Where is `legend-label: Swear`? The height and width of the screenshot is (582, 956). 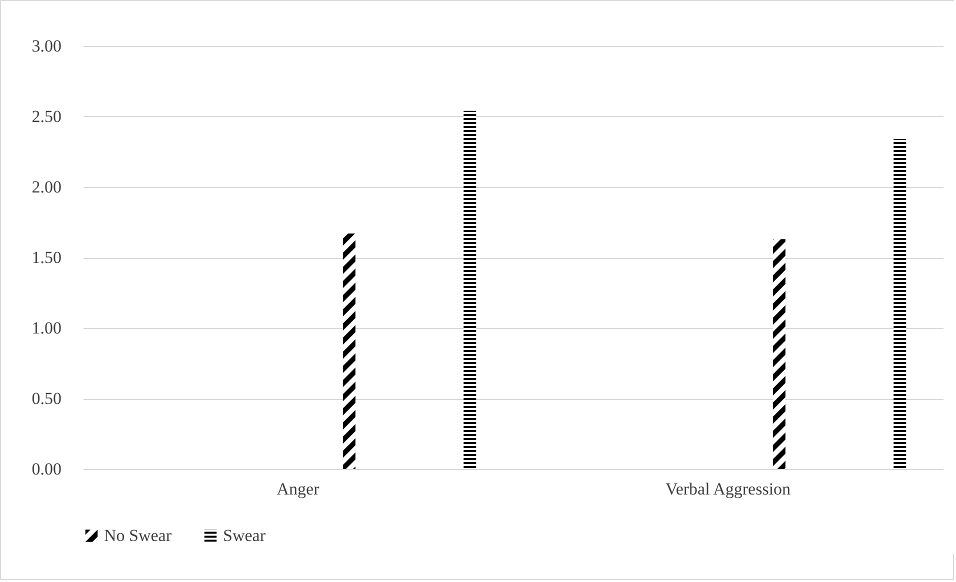
legend-label: Swear is located at coordinates (244, 535).